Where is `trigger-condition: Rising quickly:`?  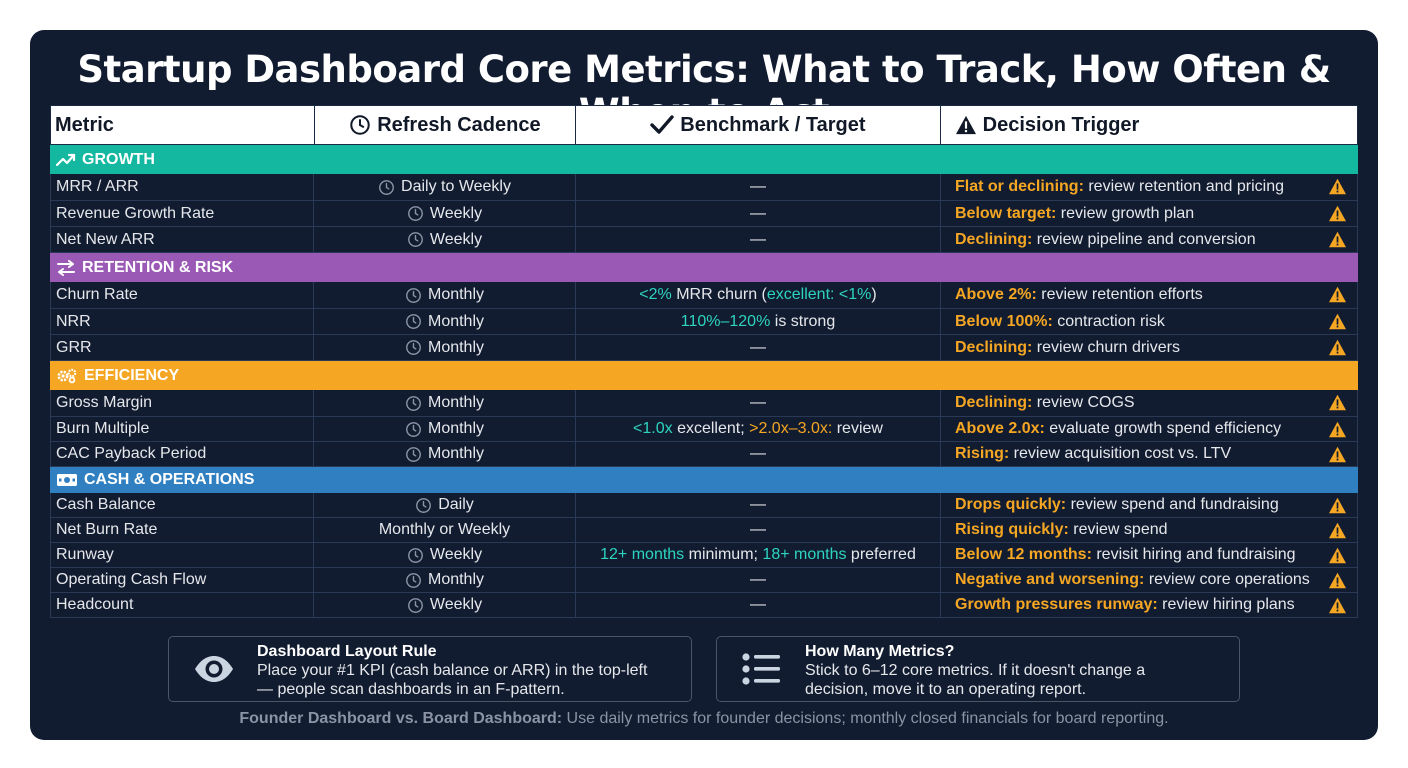 trigger-condition: Rising quickly: is located at coordinates (1012, 529).